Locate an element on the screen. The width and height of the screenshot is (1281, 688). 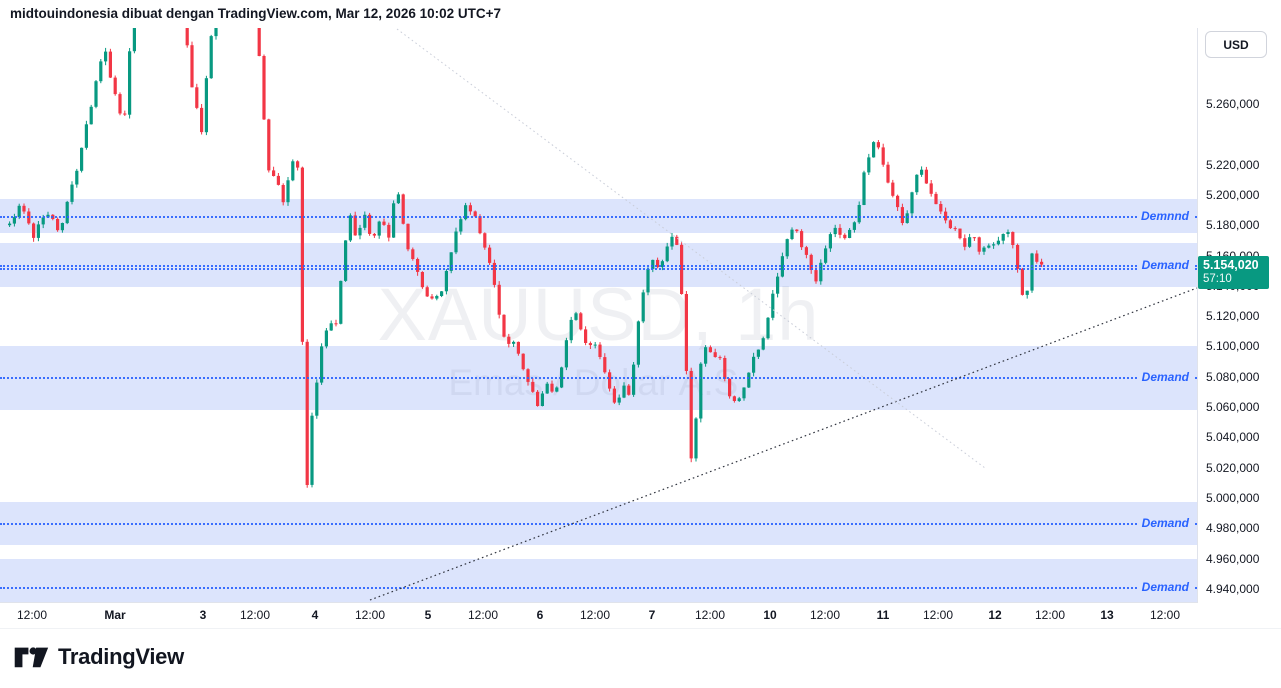
price-axis-label: 5.000,000 is located at coordinates (1233, 497).